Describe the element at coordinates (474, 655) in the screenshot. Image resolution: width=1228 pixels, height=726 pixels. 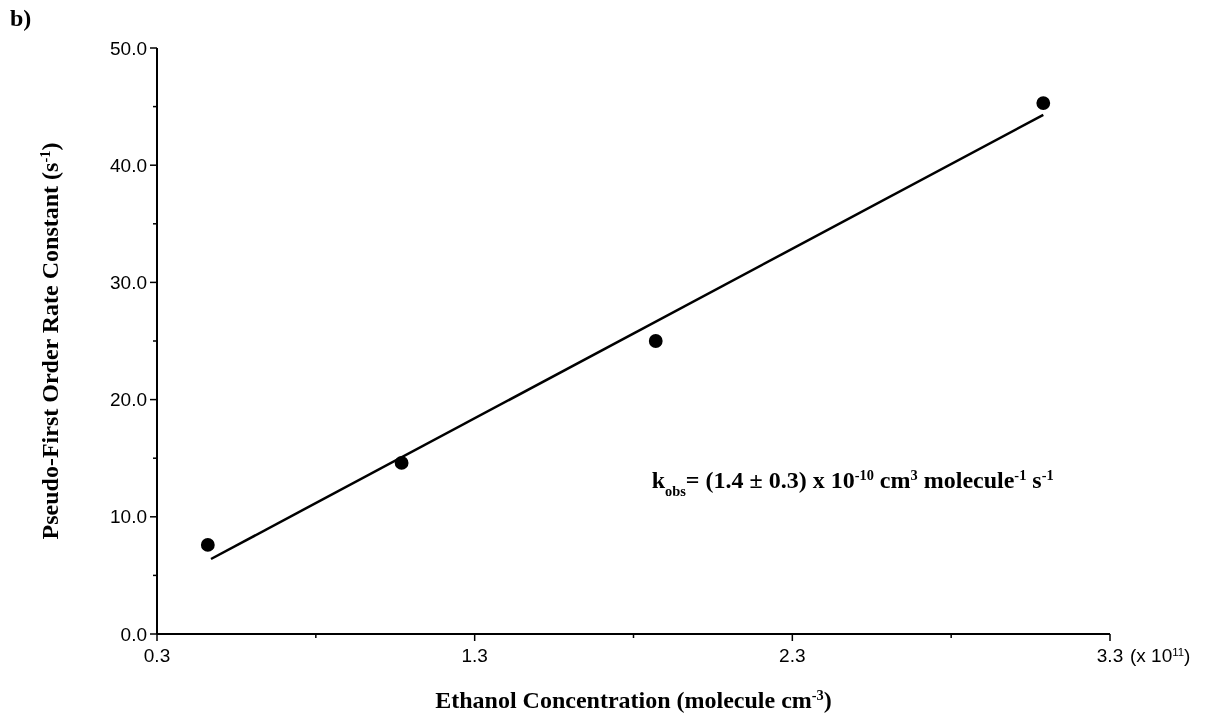
I see `x-tick-label: 1.3` at that location.